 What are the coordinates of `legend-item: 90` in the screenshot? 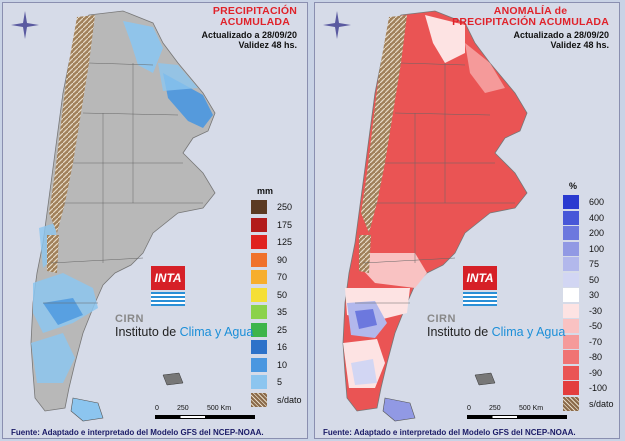 It's located at (279, 260).